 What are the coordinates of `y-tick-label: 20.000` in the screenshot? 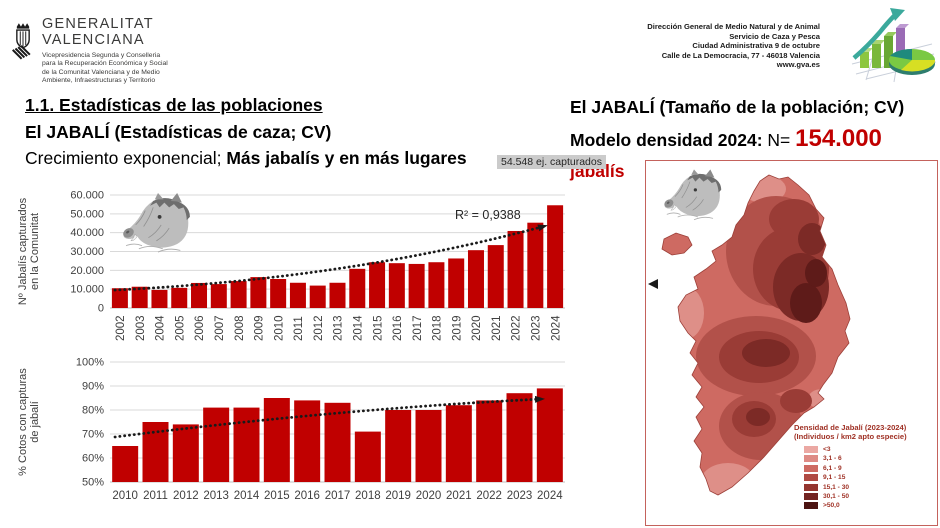 It's located at (87, 271).